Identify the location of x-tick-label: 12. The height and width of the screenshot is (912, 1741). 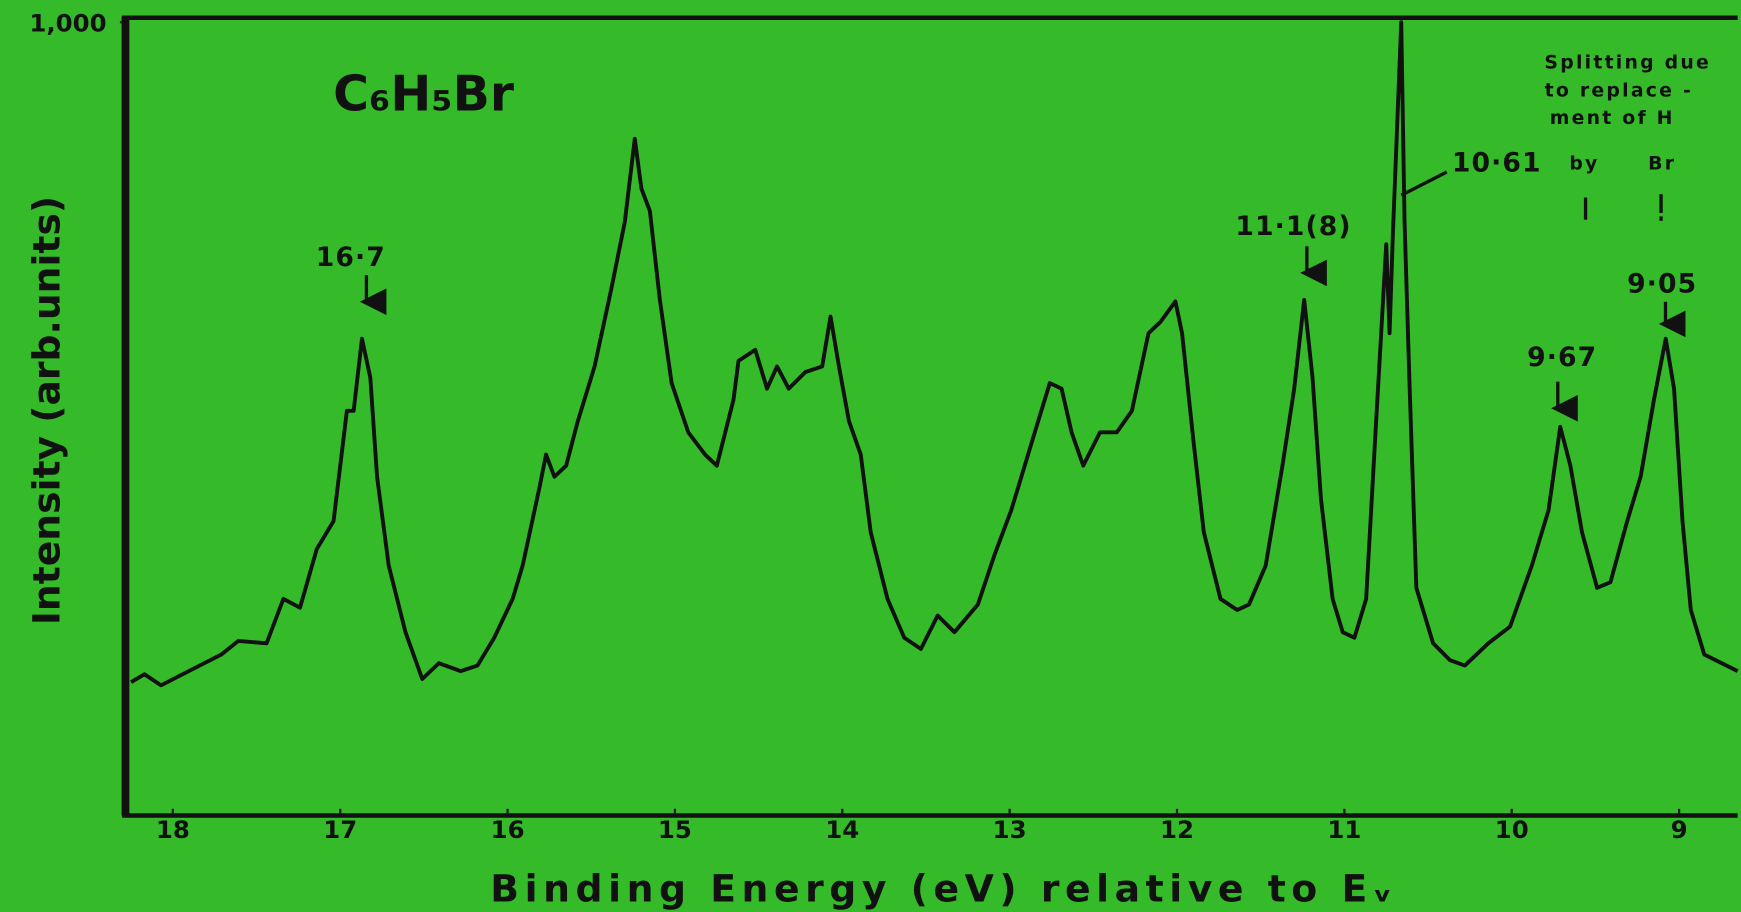
(1177, 829).